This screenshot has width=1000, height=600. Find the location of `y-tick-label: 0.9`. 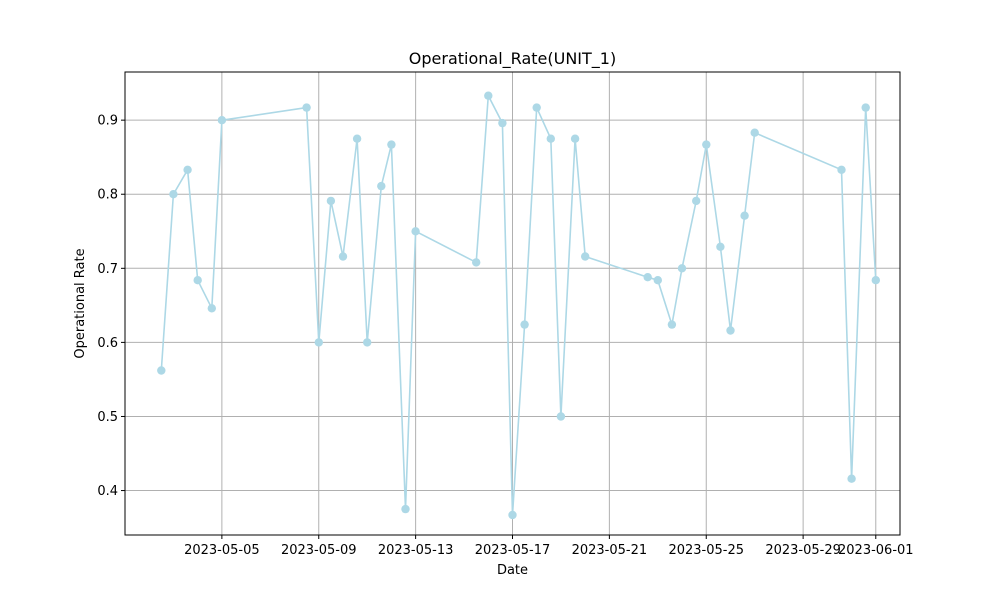

y-tick-label: 0.9 is located at coordinates (107, 121).